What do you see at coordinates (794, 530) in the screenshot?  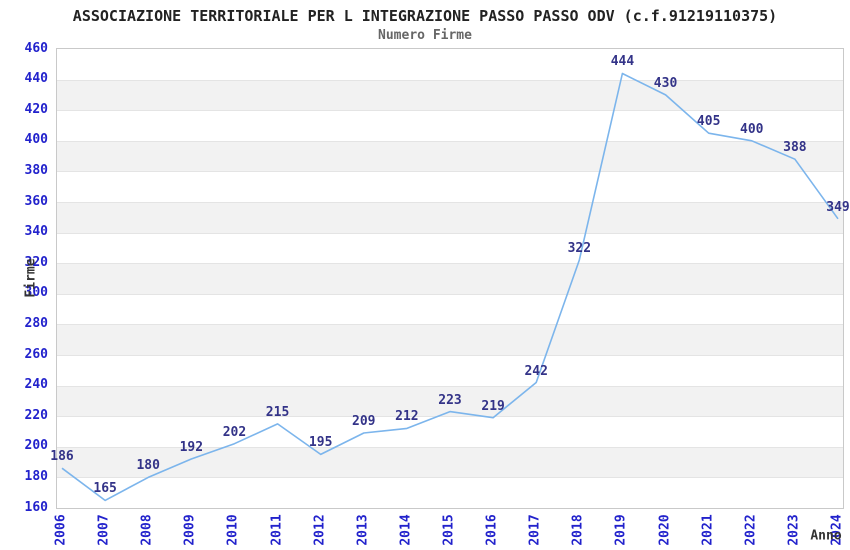 I see `x-tick-label: 2023` at bounding box center [794, 530].